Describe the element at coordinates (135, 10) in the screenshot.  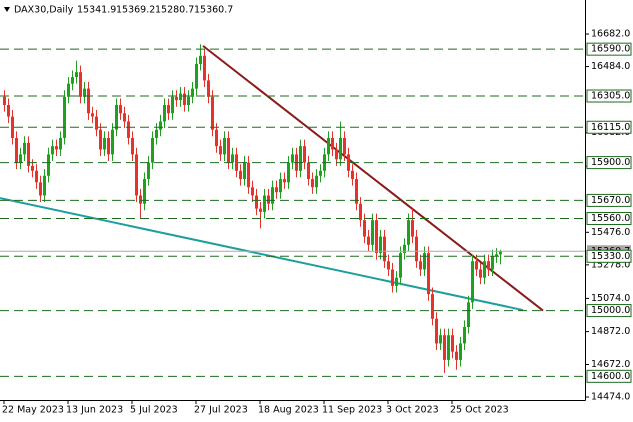
I see `header-high: 15369.2` at that location.